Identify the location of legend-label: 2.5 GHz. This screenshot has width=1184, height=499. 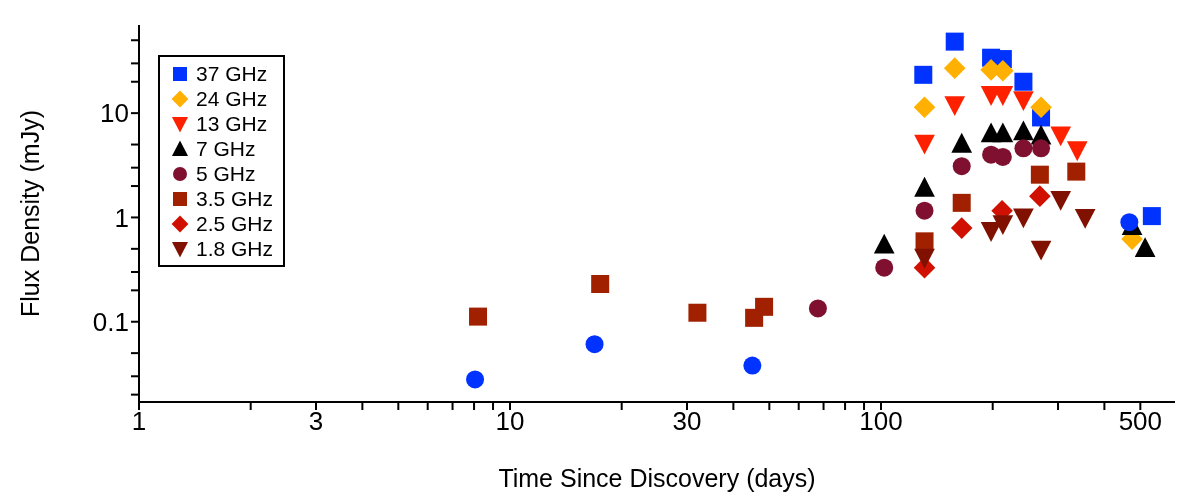
(235, 223).